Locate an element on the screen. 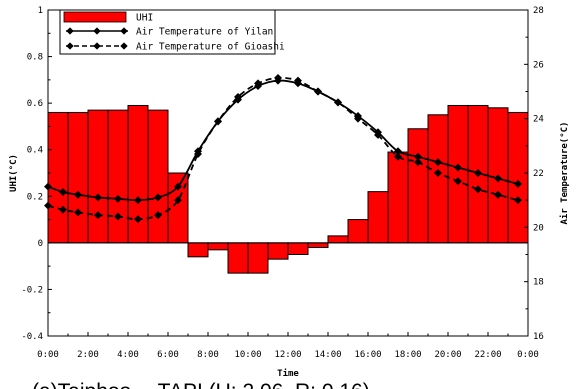  left-tick-label-3: 0.2 is located at coordinates (35, 197).